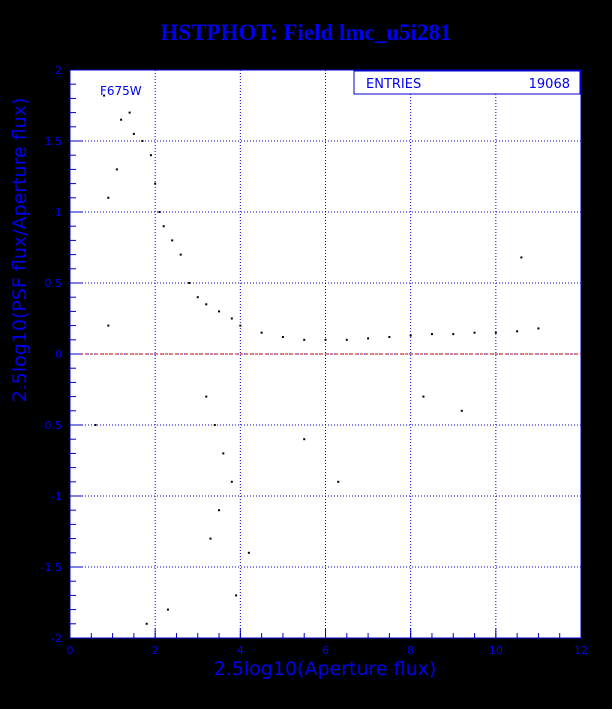 The width and height of the screenshot is (612, 709). I want to click on x-tick-label: 10, so click(496, 650).